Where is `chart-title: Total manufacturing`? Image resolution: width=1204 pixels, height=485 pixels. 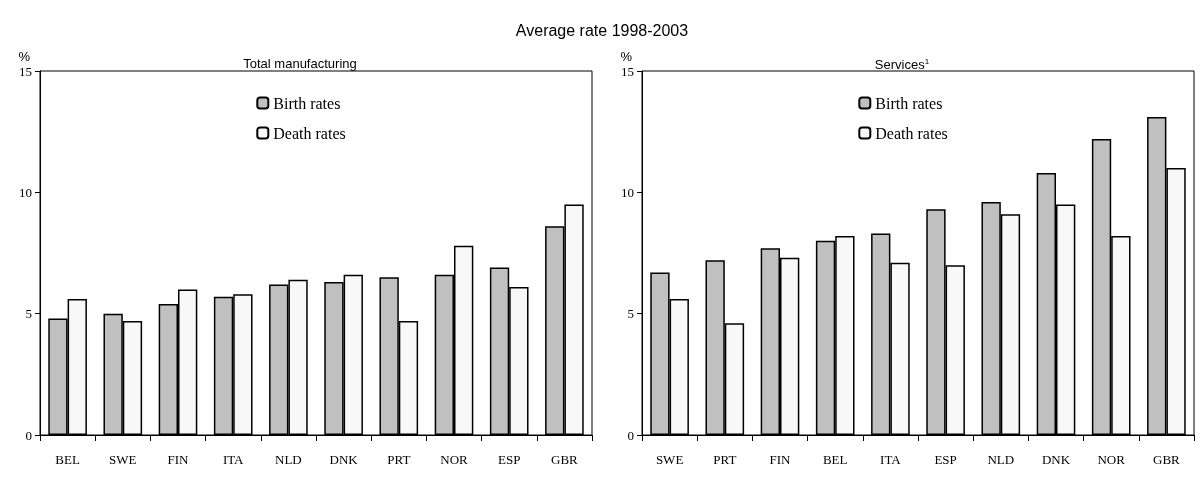 chart-title: Total manufacturing is located at coordinates (300, 63).